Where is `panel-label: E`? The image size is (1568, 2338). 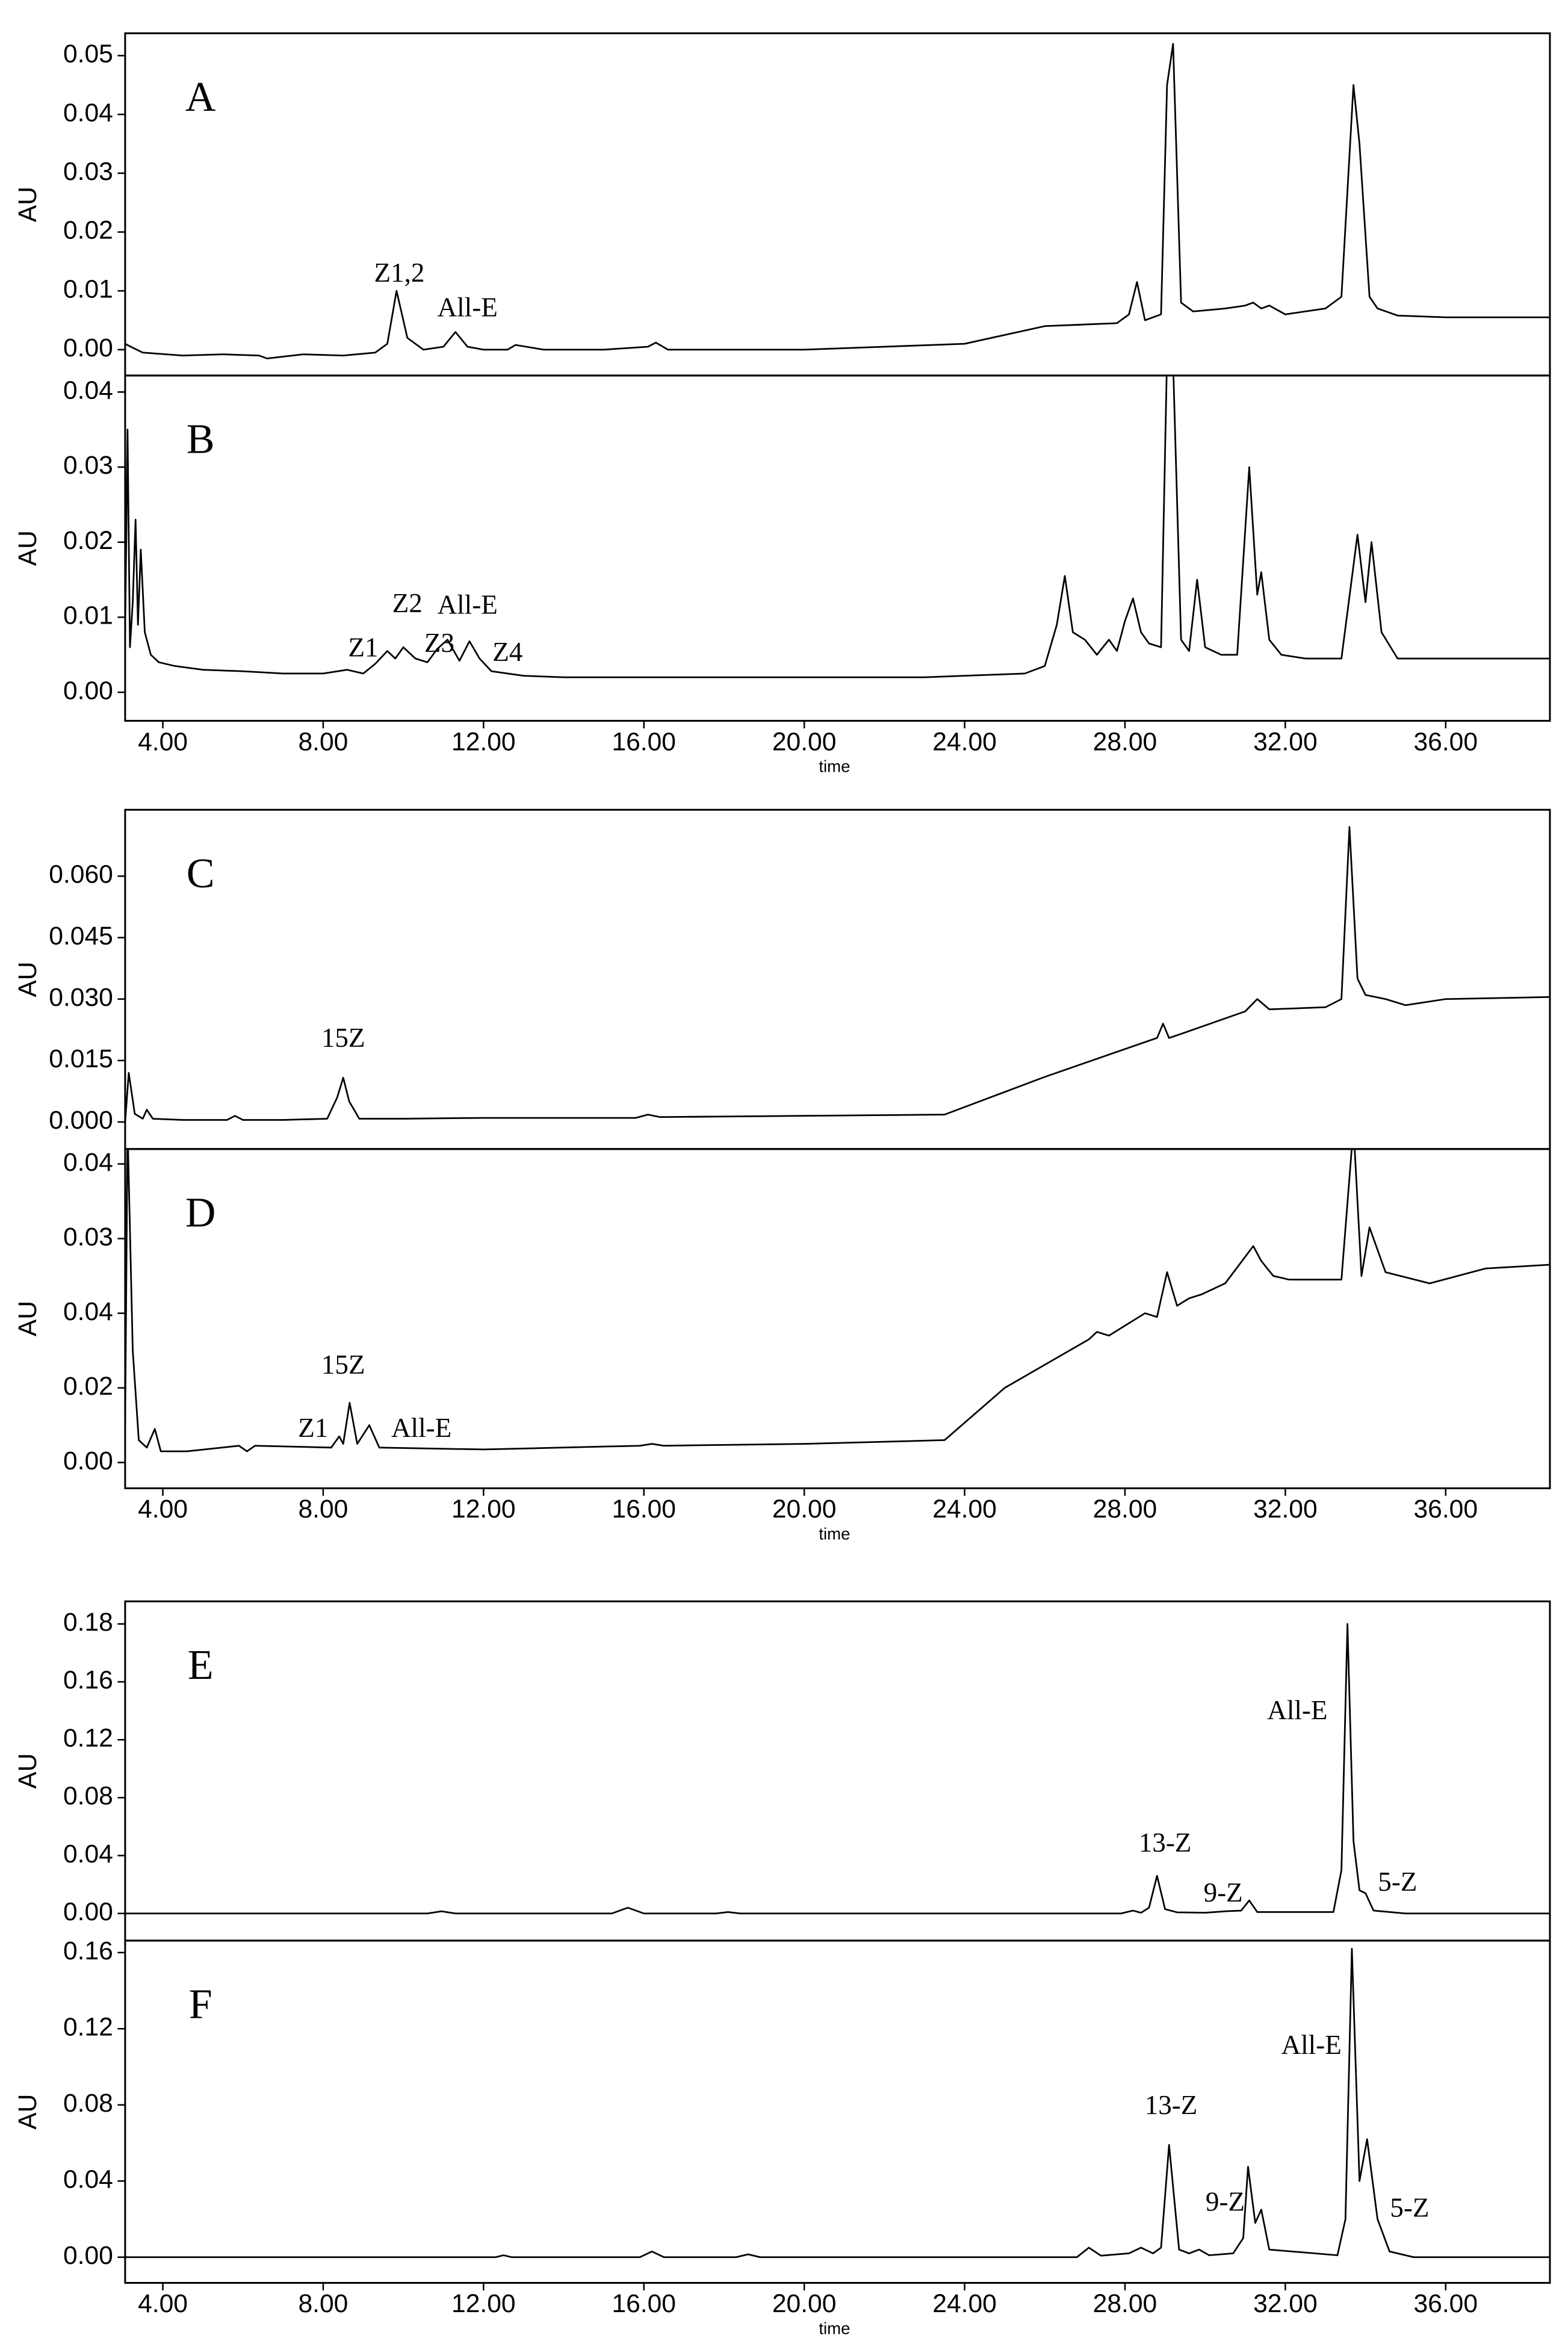
panel-label: E is located at coordinates (201, 1665).